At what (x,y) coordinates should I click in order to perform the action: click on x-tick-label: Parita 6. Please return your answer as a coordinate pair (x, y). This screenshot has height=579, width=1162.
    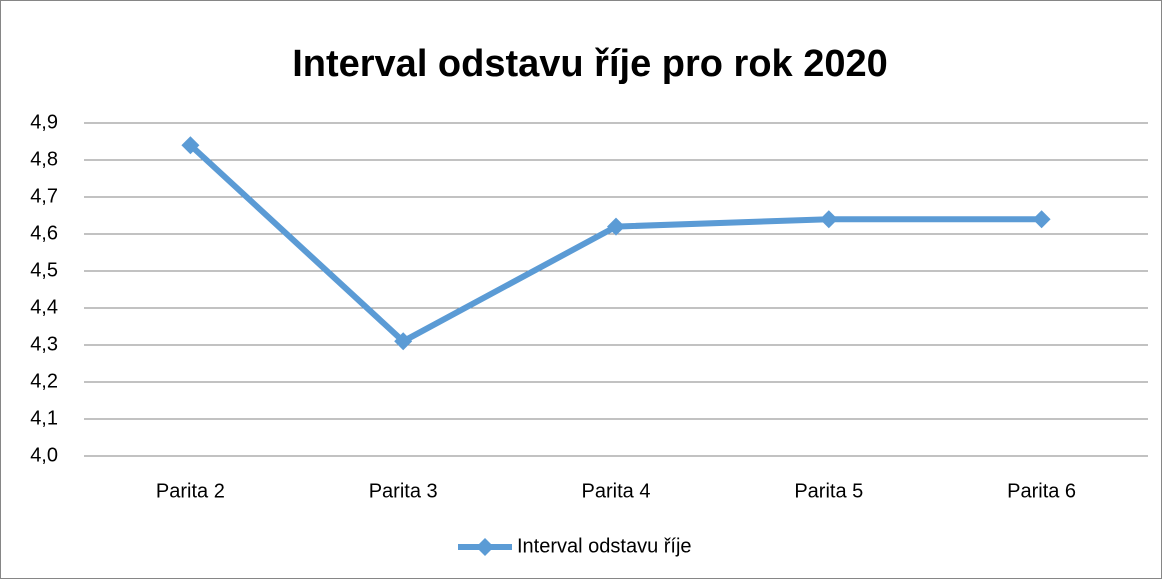
    Looking at the image, I should click on (1041, 491).